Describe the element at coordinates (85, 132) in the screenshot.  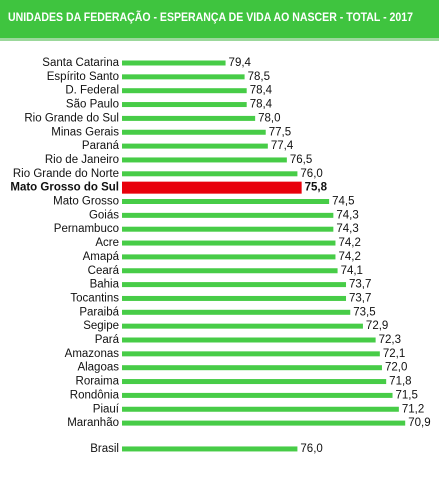
I see `y-tick-label: Minas Gerais` at that location.